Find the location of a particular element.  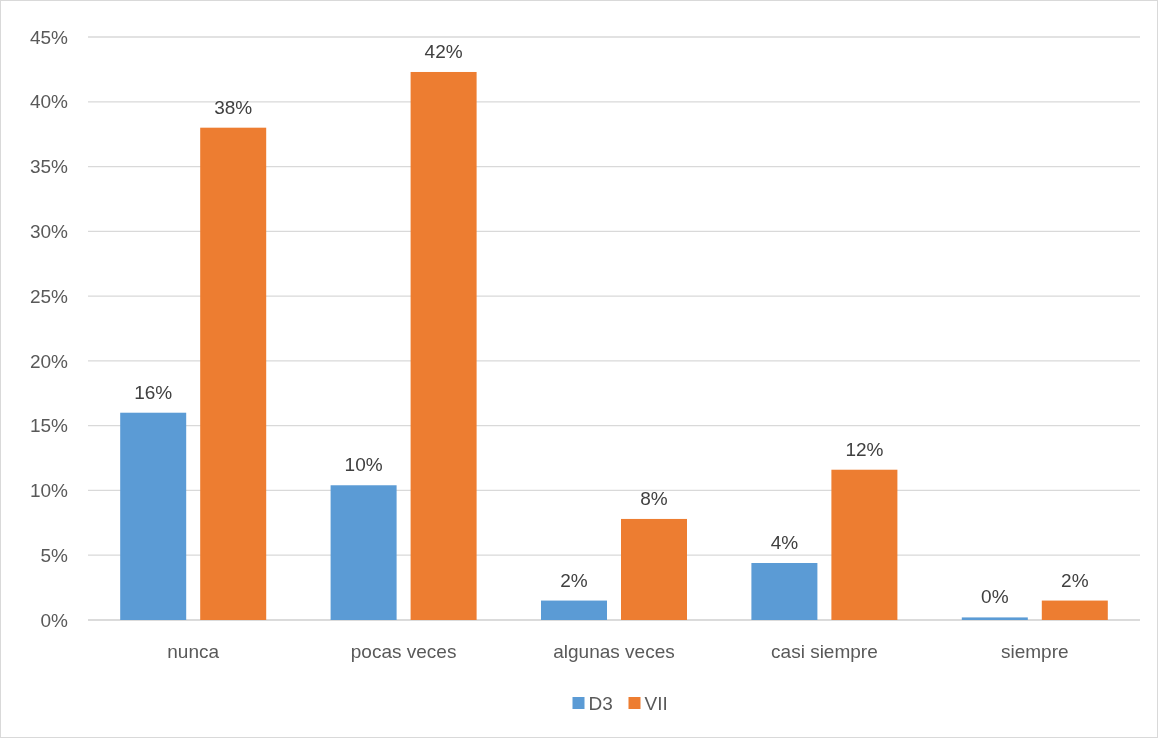

y-tick-label: 40% is located at coordinates (49, 102).